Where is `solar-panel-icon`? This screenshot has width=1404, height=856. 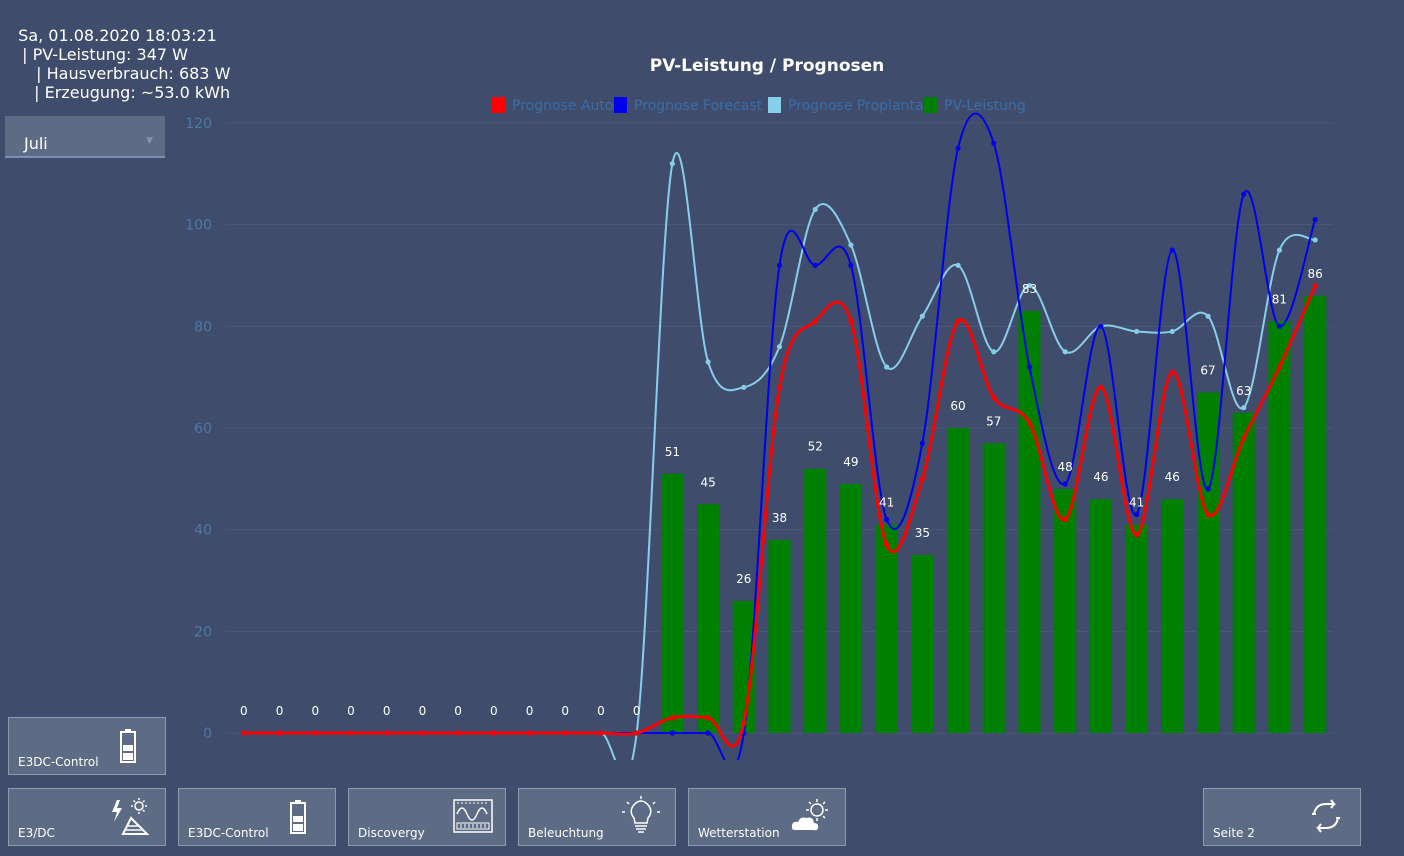
solar-panel-icon is located at coordinates (131, 816).